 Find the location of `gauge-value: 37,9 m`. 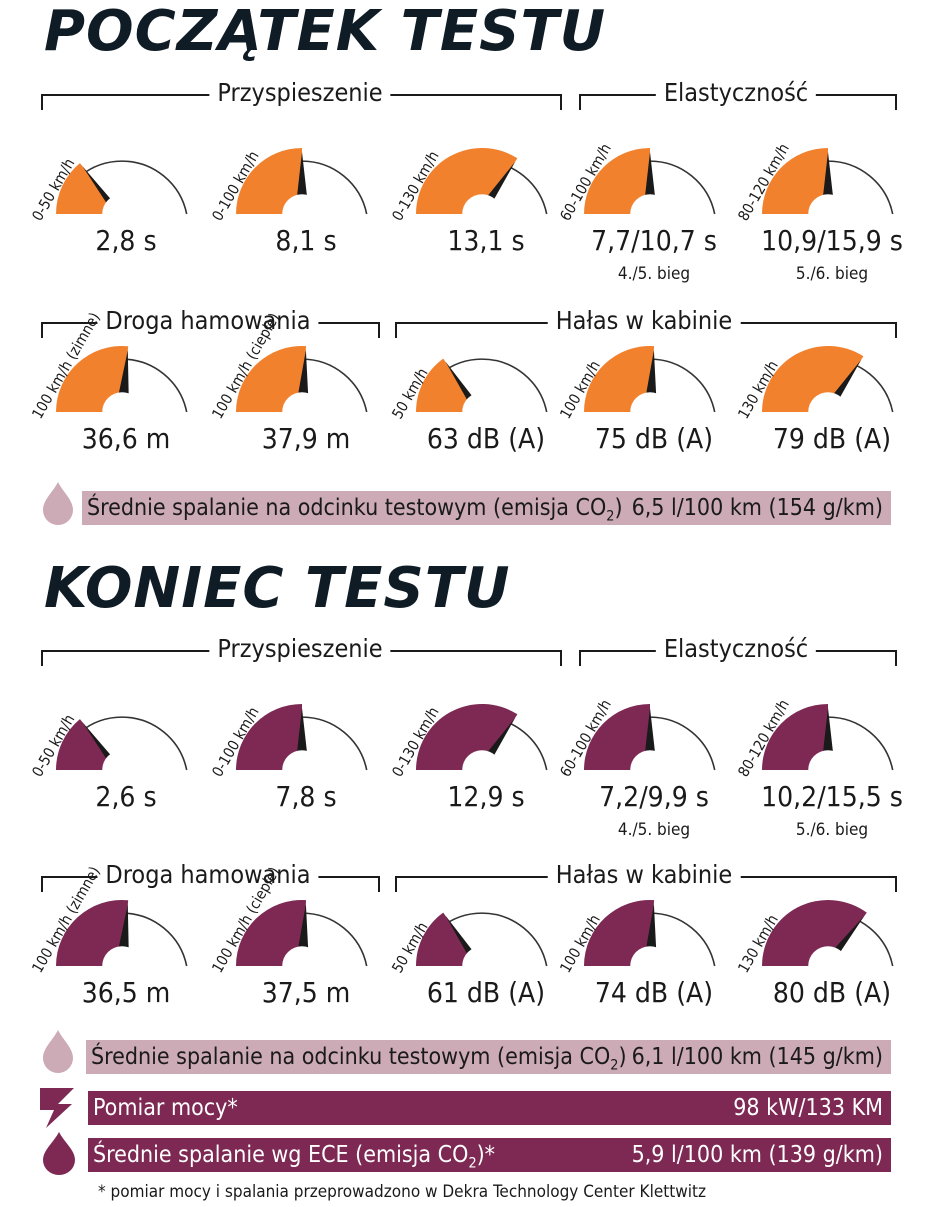

gauge-value: 37,9 m is located at coordinates (306, 438).